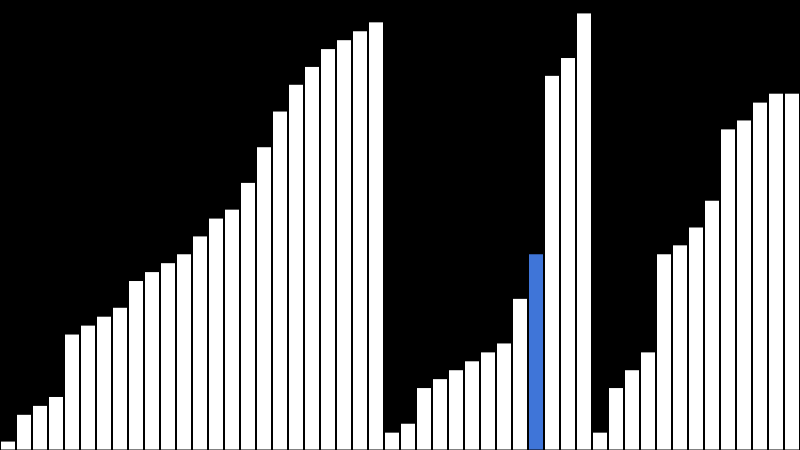 This screenshot has height=450, width=800. I want to click on bar-highlighted, so click(536, 351).